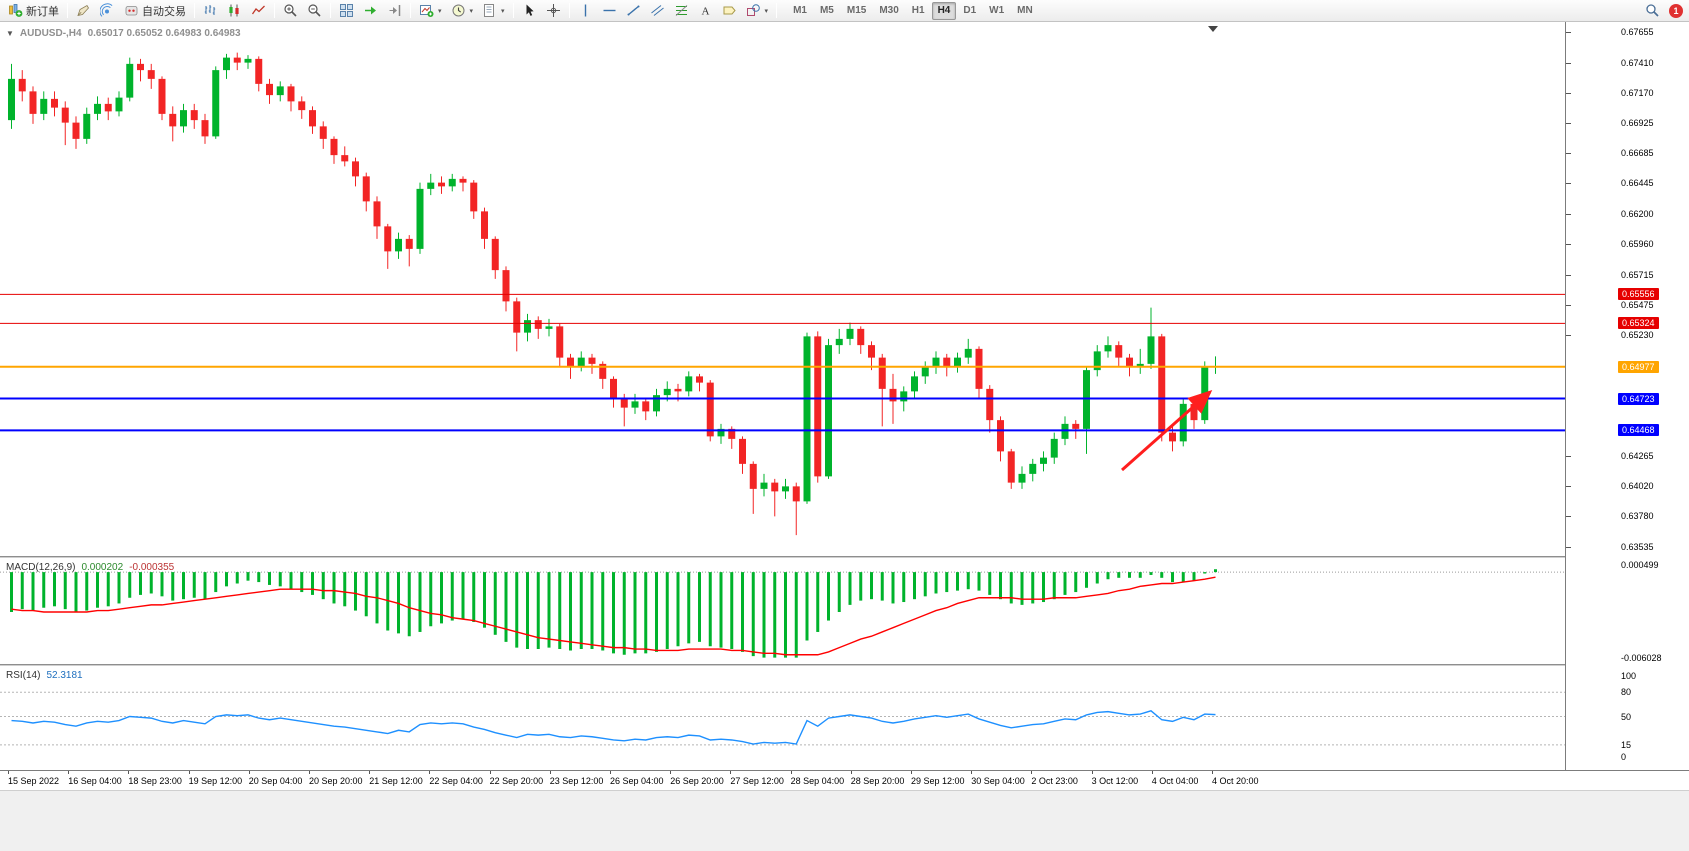 This screenshot has width=1689, height=851. Describe the element at coordinates (1652, 11) in the screenshot. I see `search-button` at that location.